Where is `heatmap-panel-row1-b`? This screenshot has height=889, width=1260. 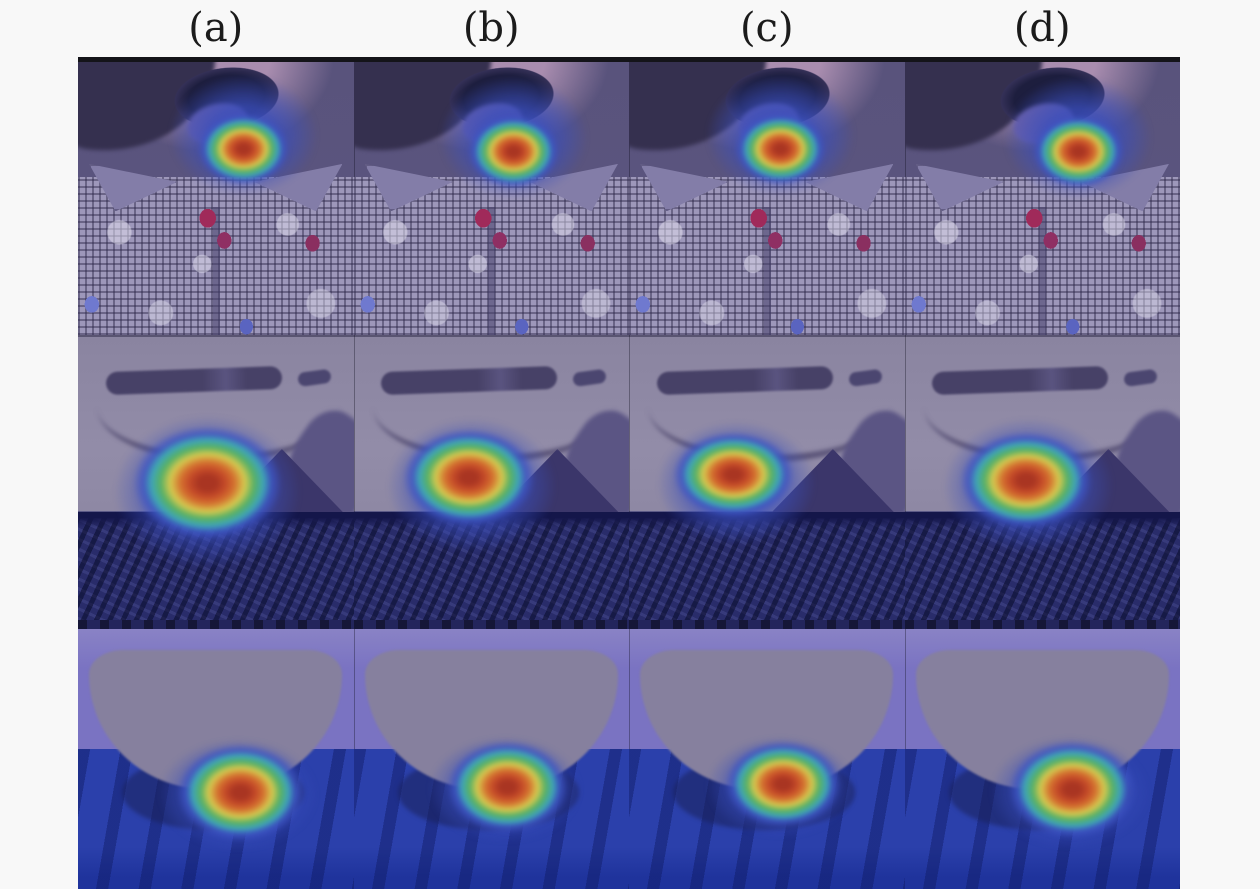 heatmap-panel-row1-b is located at coordinates (491, 196).